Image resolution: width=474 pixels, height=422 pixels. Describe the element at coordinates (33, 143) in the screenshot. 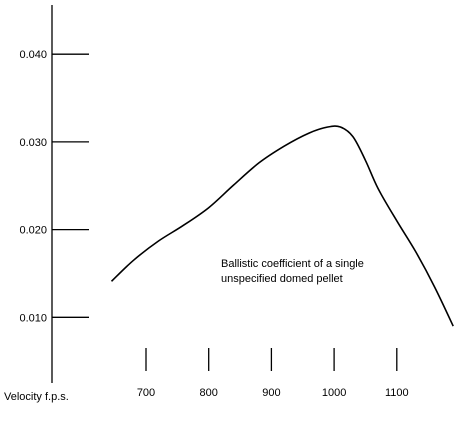

I see `y-tick-label: 0.030` at that location.